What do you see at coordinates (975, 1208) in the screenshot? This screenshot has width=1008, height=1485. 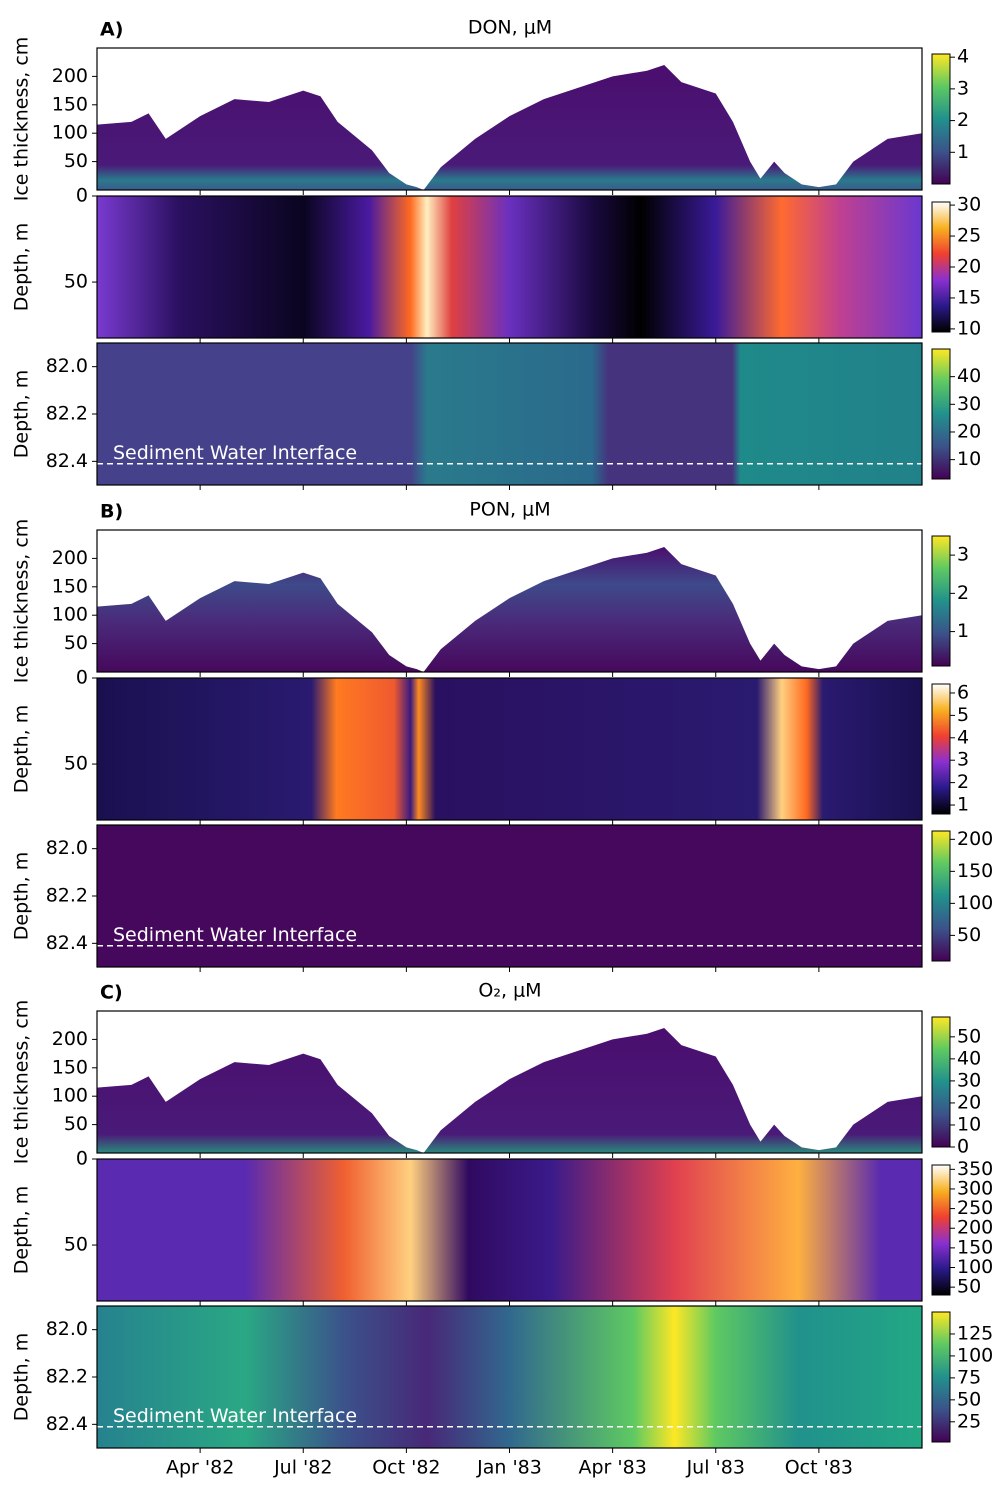 I see `colorbar-tick-label: 250` at bounding box center [975, 1208].